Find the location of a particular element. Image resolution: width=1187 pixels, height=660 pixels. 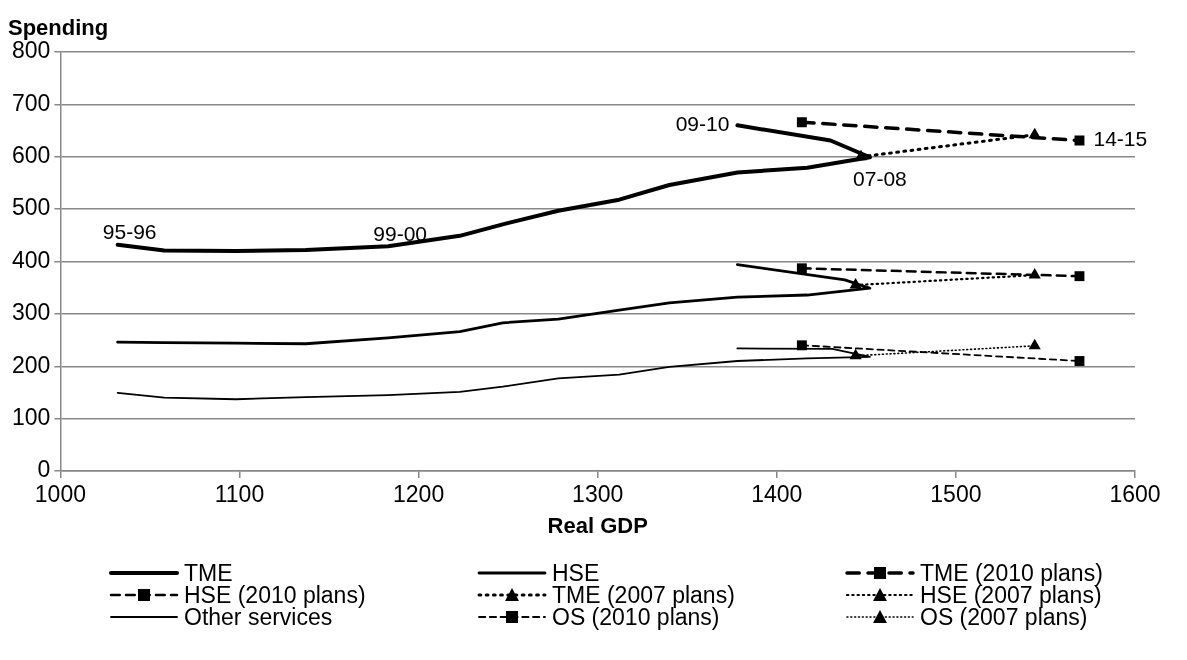

y-tick-label: 0 is located at coordinates (44, 469).